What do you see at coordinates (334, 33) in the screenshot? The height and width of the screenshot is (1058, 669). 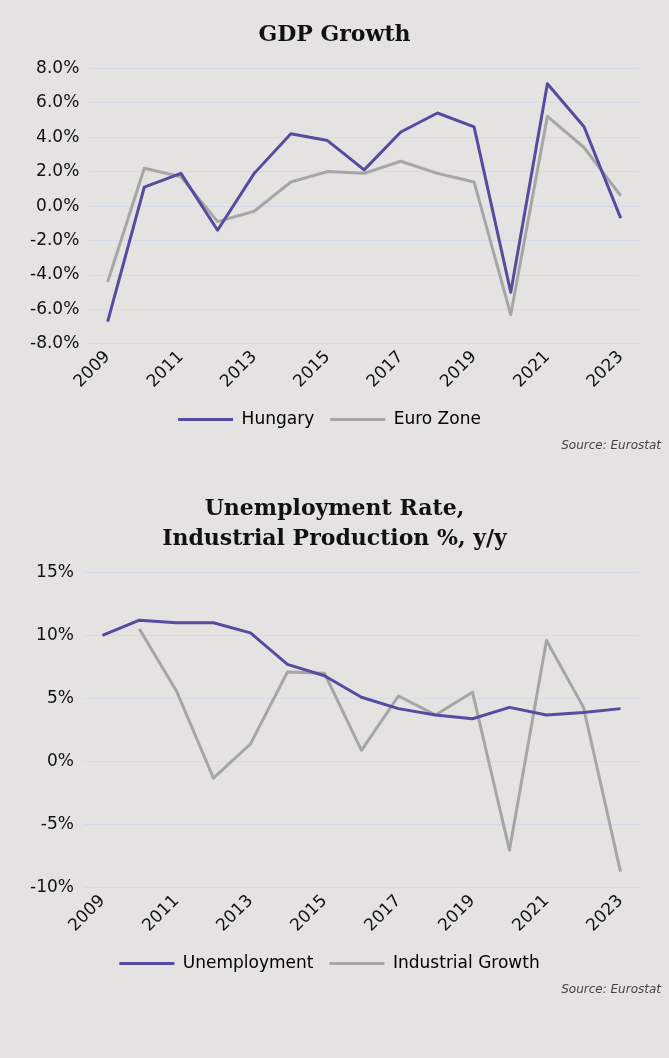 I see `chart-title: GDP Growth` at bounding box center [334, 33].